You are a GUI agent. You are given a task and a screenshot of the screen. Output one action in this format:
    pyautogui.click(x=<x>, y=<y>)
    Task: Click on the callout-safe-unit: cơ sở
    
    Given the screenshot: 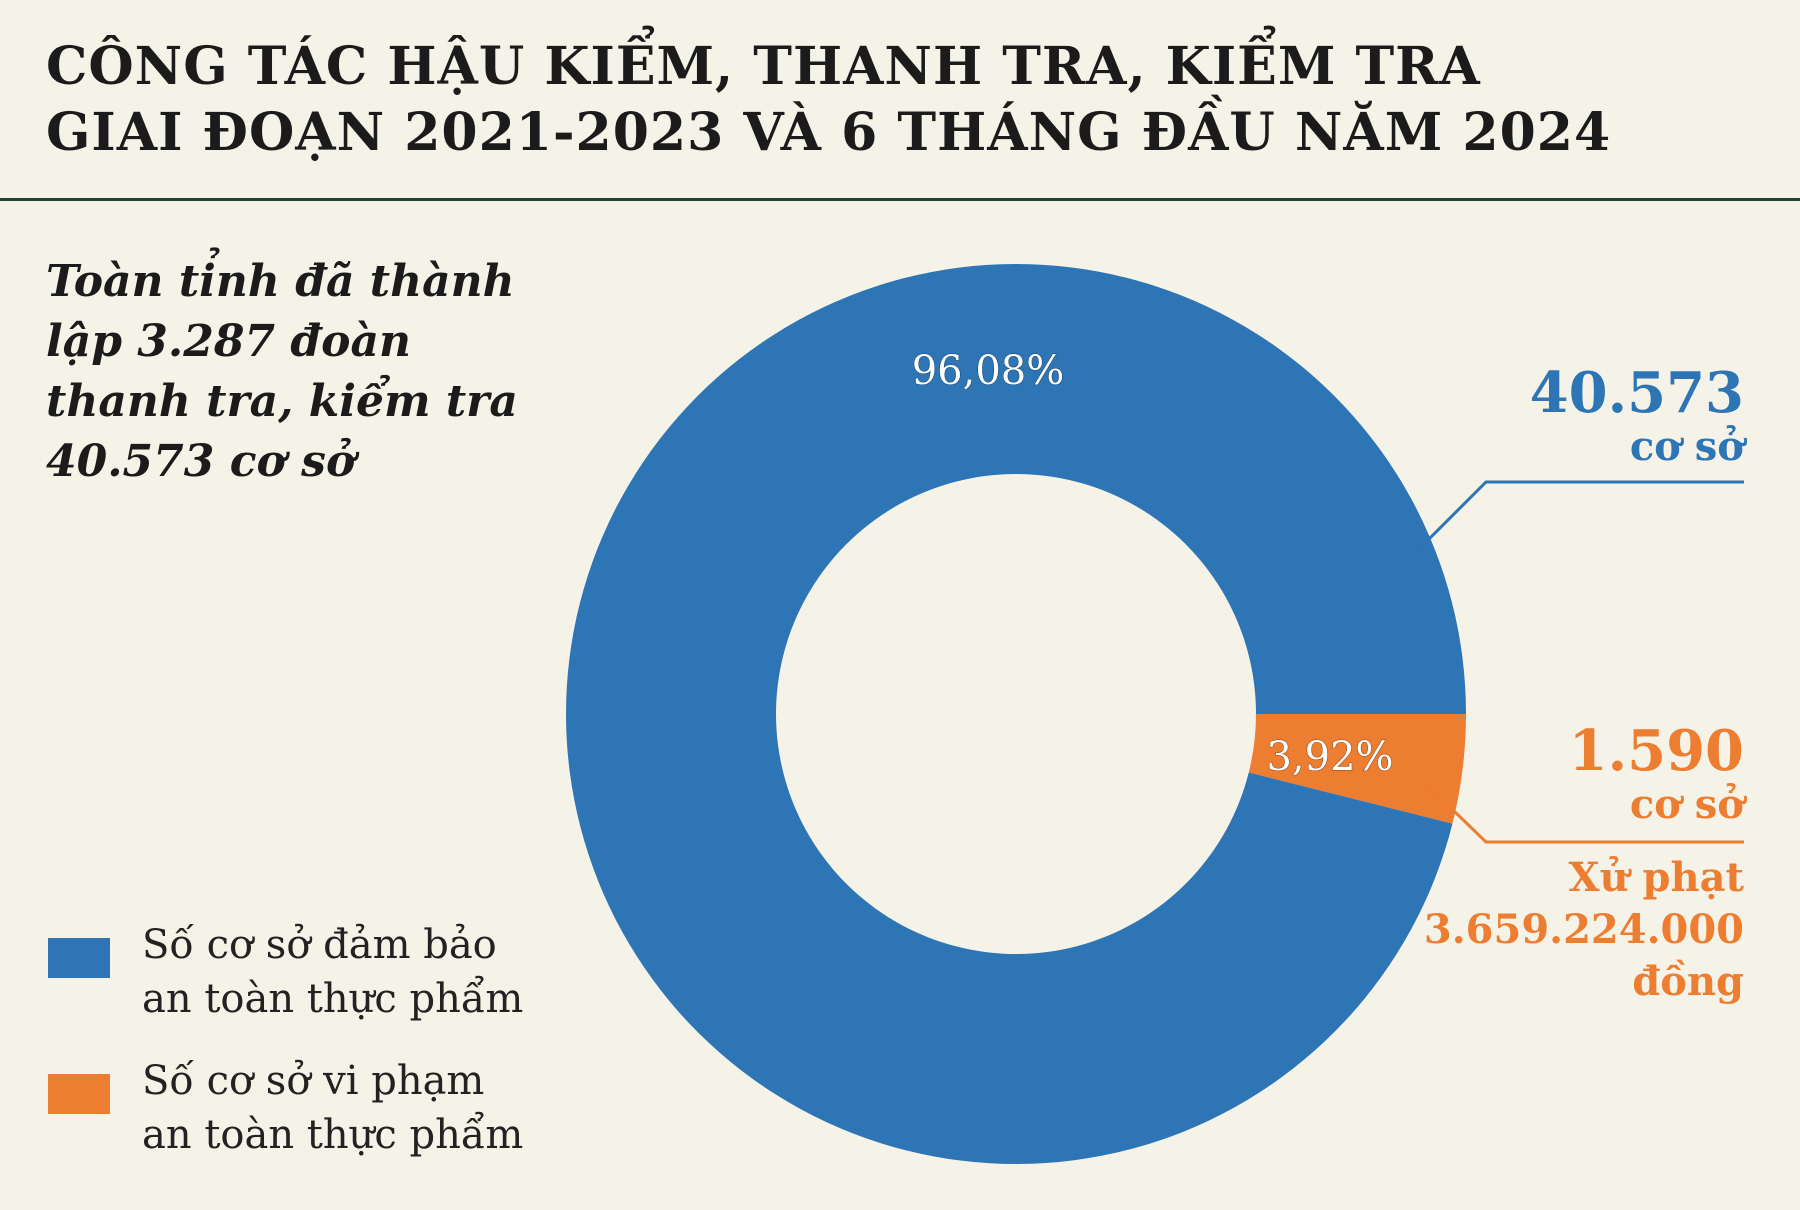 What is the action you would take?
    pyautogui.click(x=1686, y=446)
    